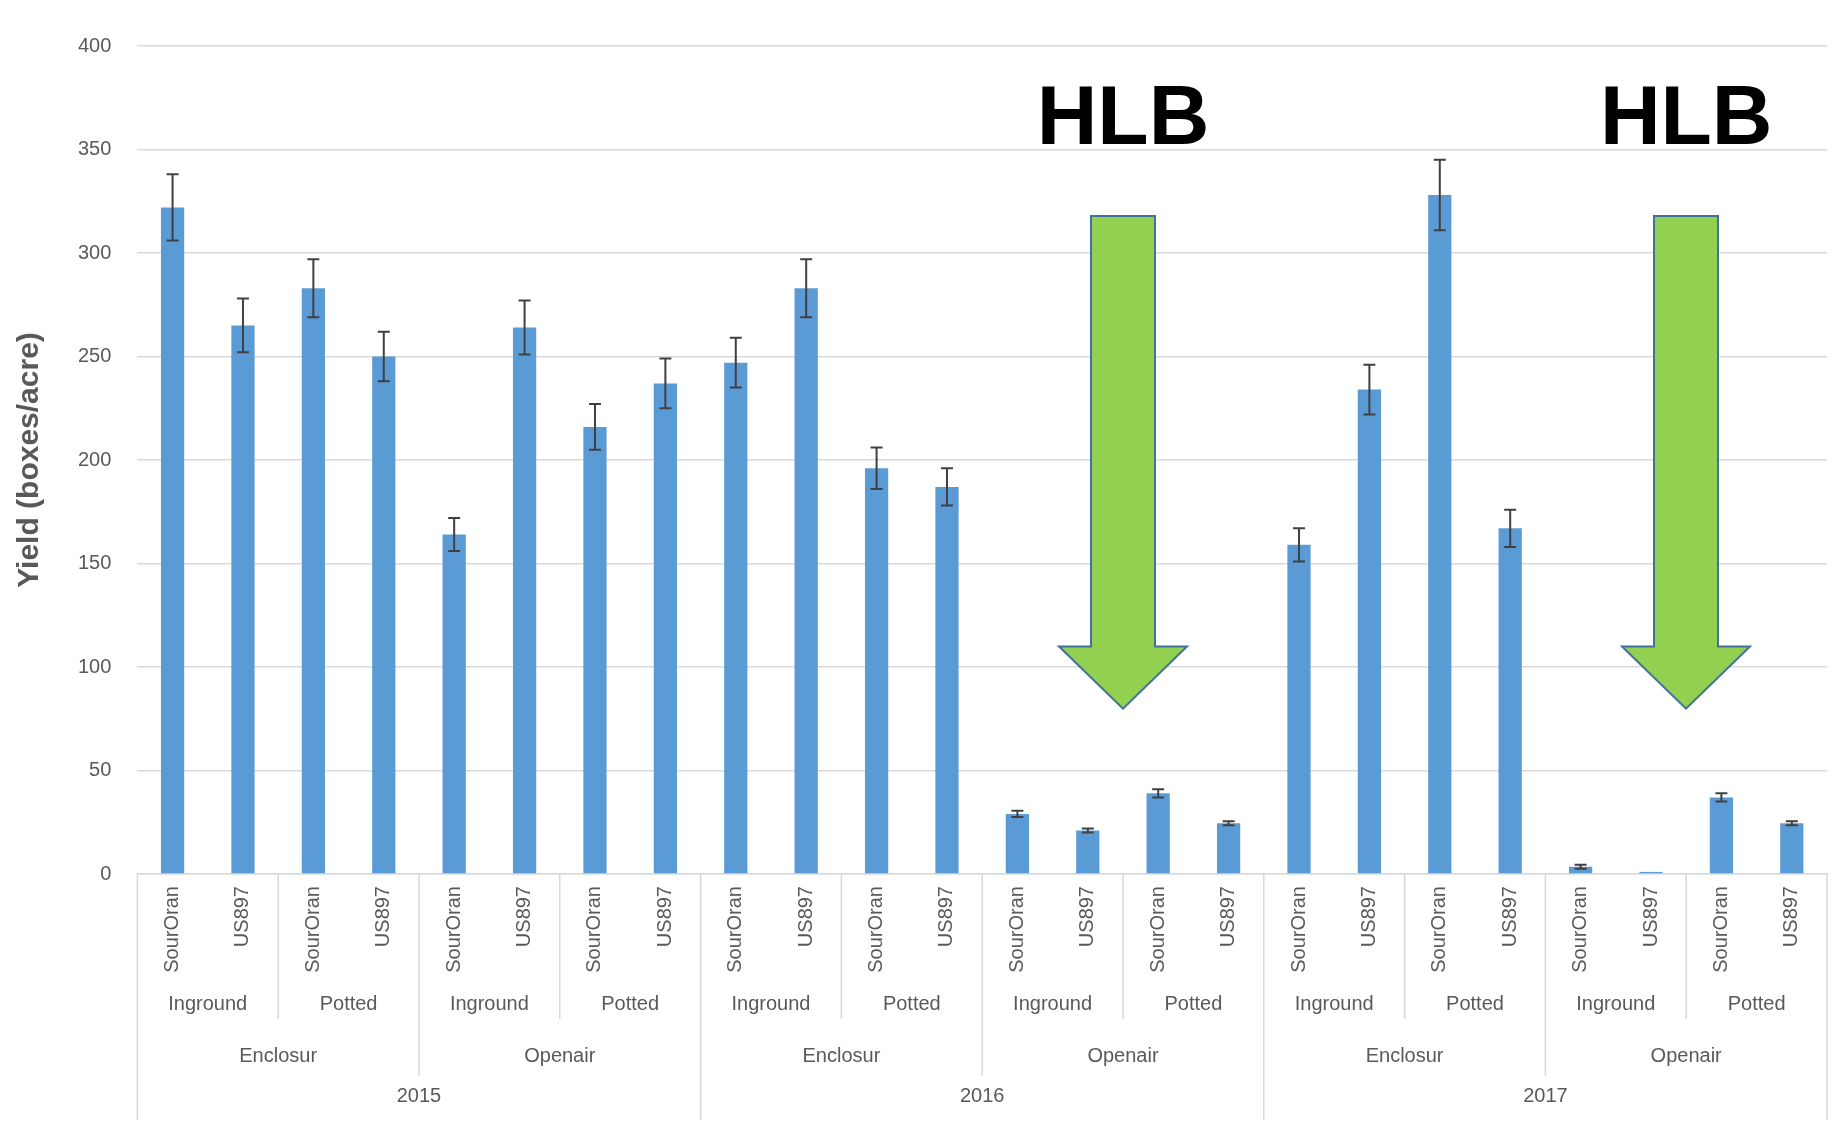 The height and width of the screenshot is (1132, 1843). What do you see at coordinates (1545, 1094) in the screenshot?
I see `text: 2017` at bounding box center [1545, 1094].